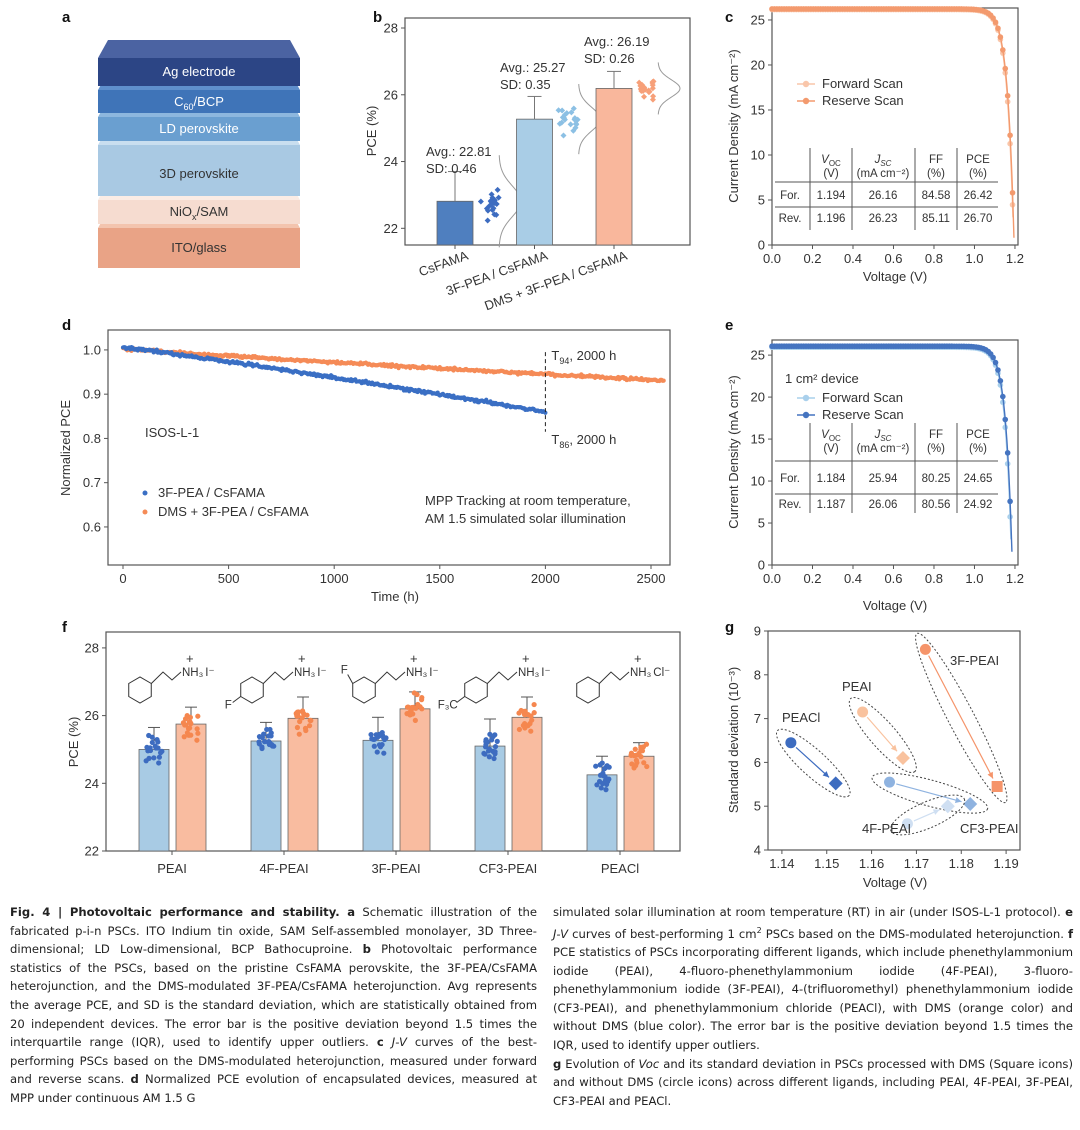 The height and width of the screenshot is (1130, 1080). I want to click on table-cell: 26.06, so click(883, 505).